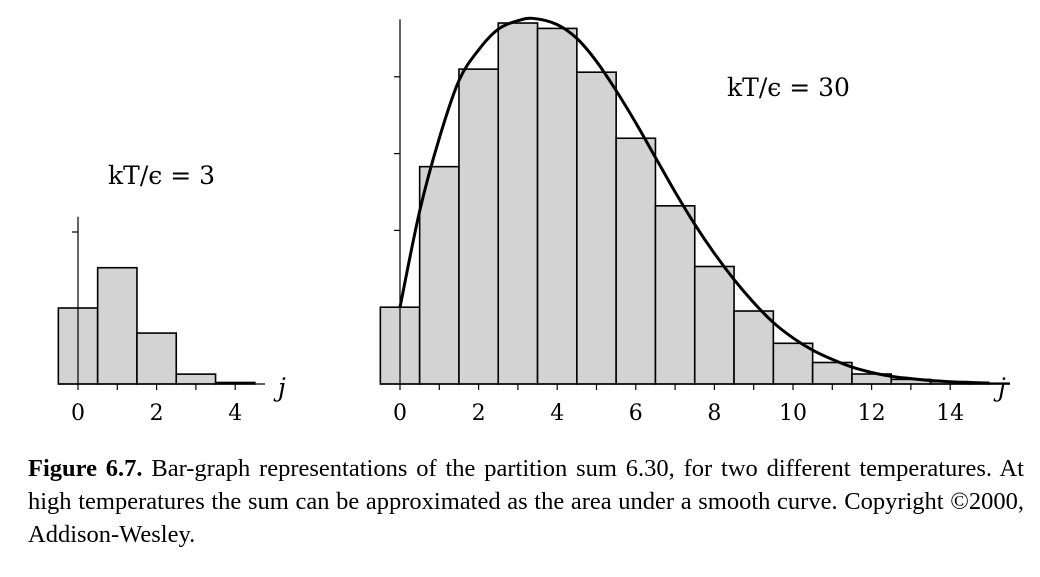 This screenshot has height=577, width=1040. I want to click on x-tick-label: 12, so click(872, 413).